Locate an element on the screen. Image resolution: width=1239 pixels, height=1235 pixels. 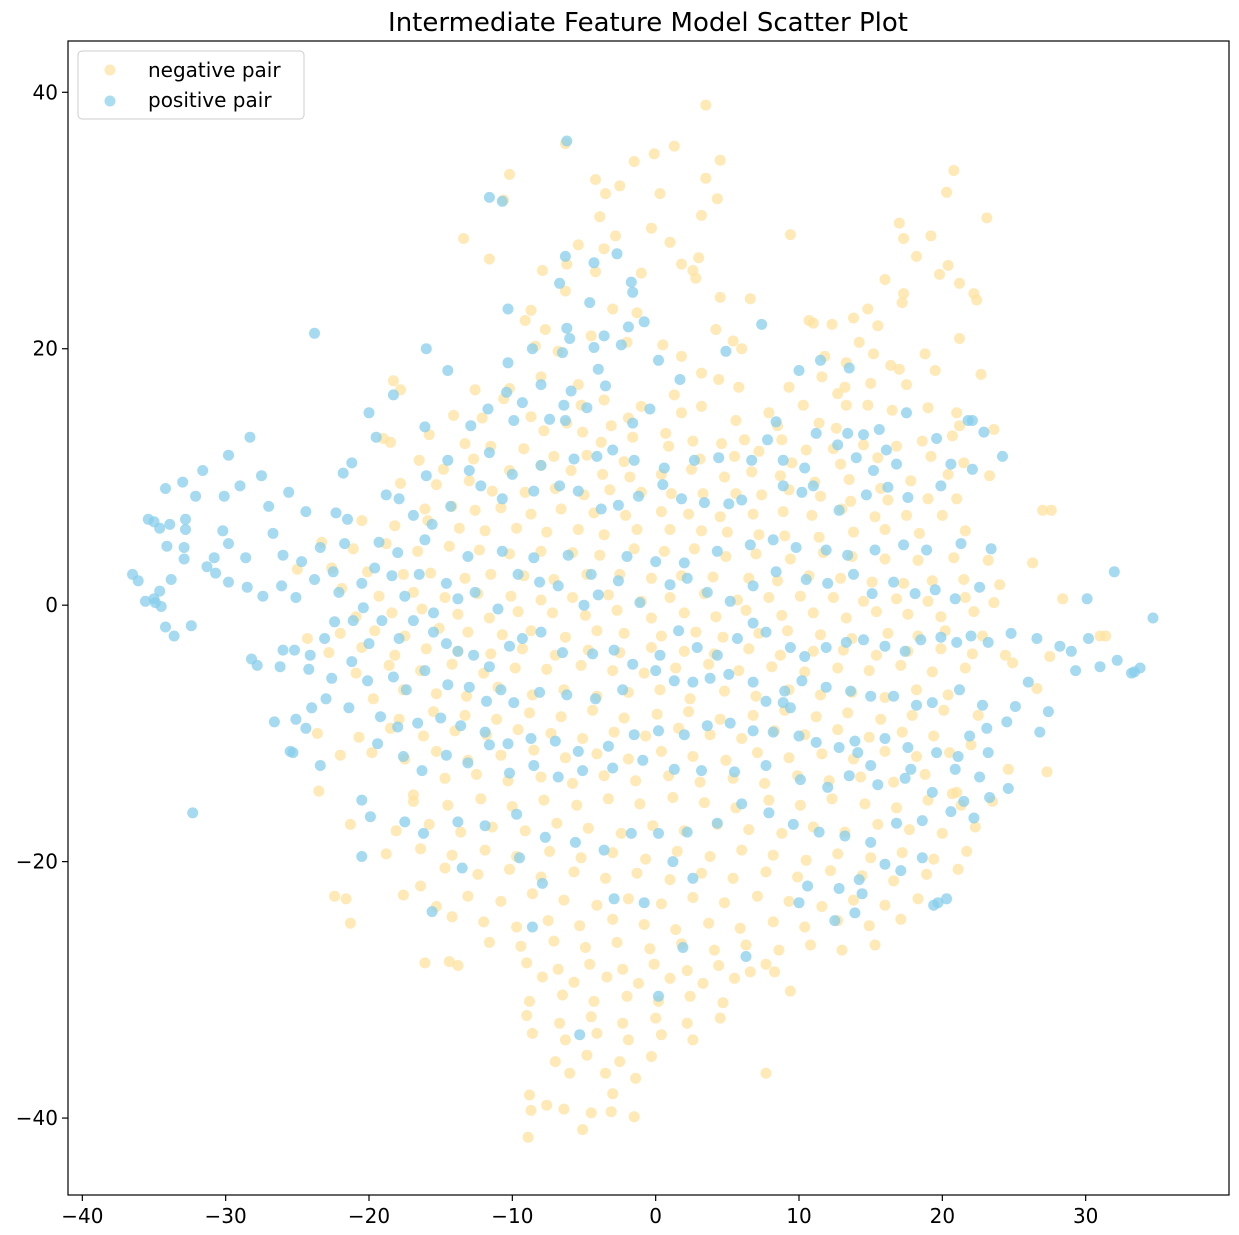
x-tick-label: −10 is located at coordinates (512, 1216).